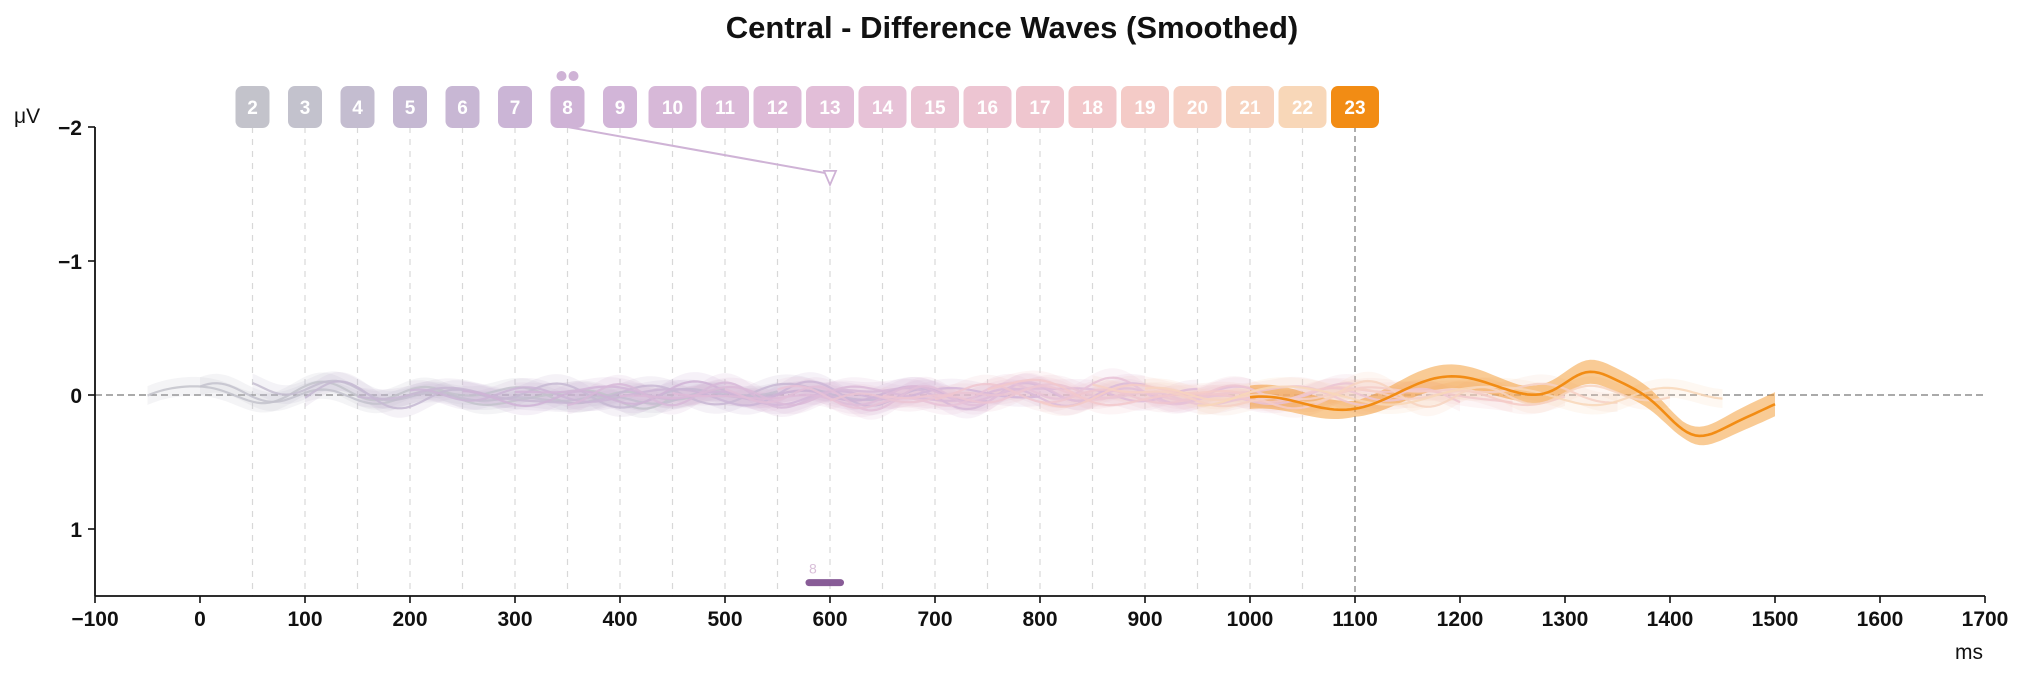 The image size is (2025, 675). I want to click on series-badge-label: 4, so click(357, 108).